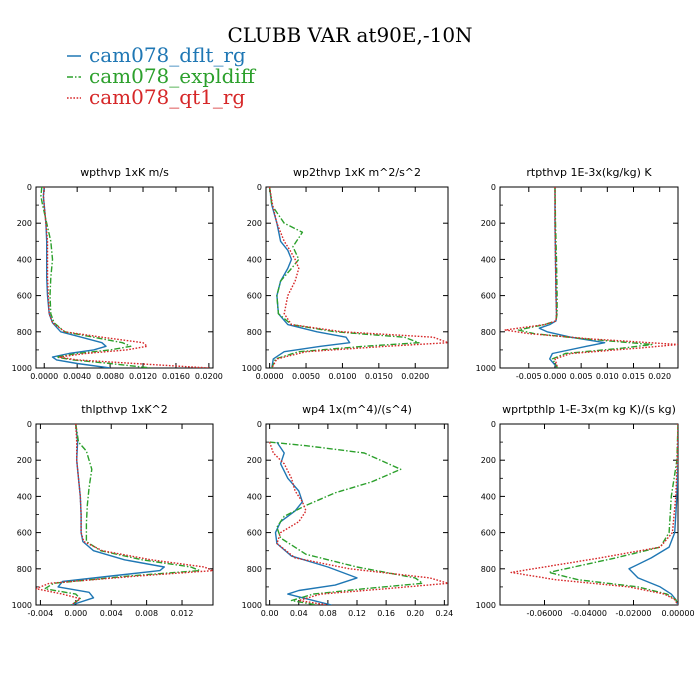  I want to click on x-tick-label: 0.020, so click(659, 376).